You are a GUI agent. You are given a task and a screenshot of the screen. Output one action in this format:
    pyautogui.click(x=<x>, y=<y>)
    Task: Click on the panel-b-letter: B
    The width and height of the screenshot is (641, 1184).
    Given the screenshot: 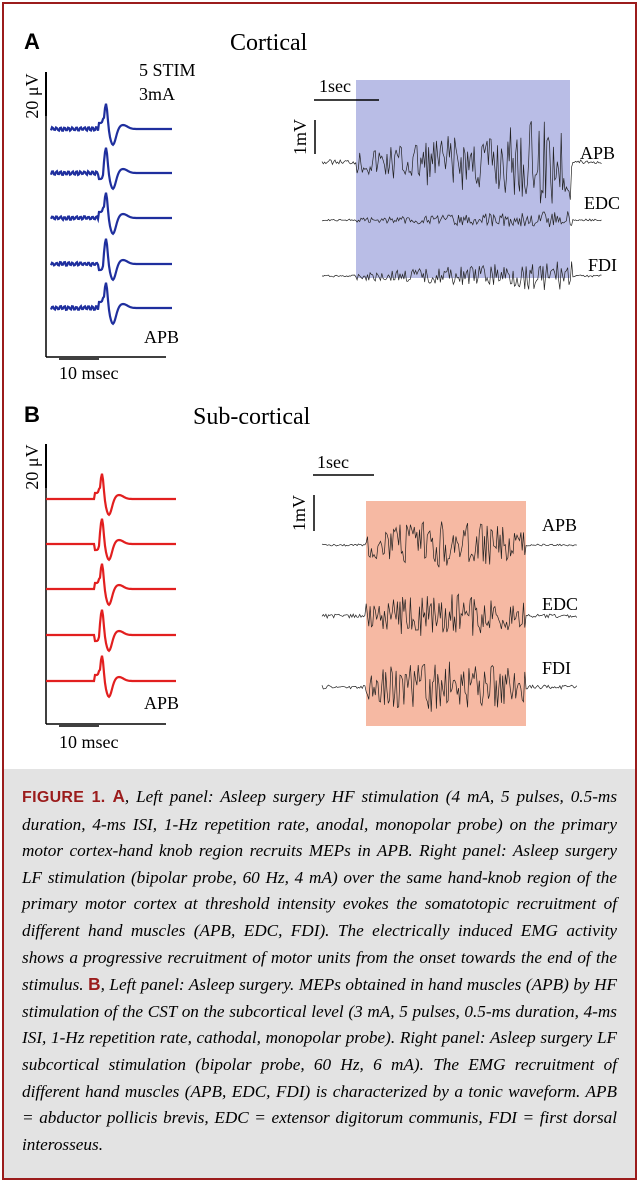 What is the action you would take?
    pyautogui.click(x=32, y=414)
    